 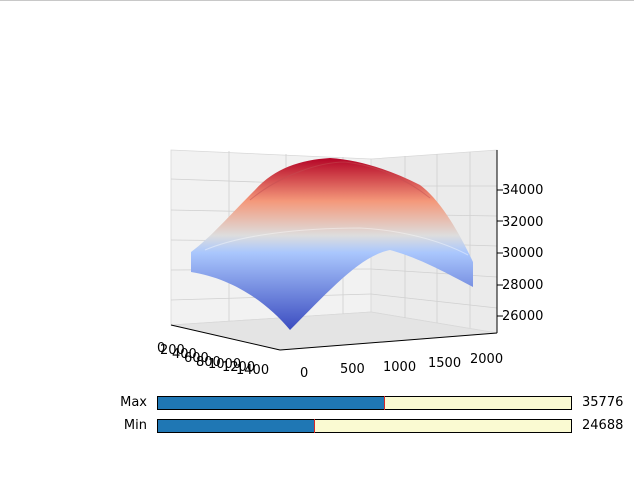 I want to click on min-slider-value: 24688, so click(x=603, y=425).